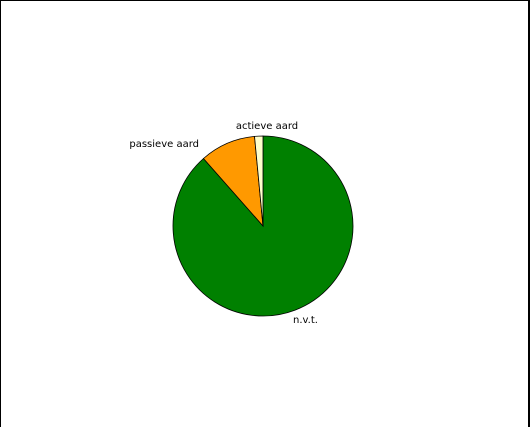  Describe the element at coordinates (267, 126) in the screenshot. I see `label-actieve-aard: actieve aard` at that location.